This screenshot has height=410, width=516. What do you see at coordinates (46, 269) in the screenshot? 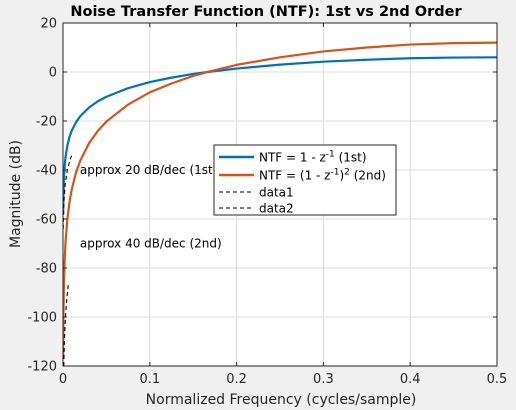
I see `y-tick-label: -80` at bounding box center [46, 269].